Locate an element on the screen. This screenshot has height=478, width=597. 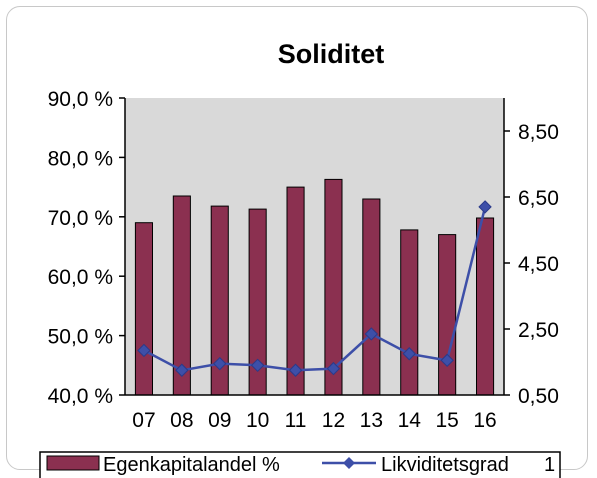
x-tick-label: 08 is located at coordinates (181, 420).